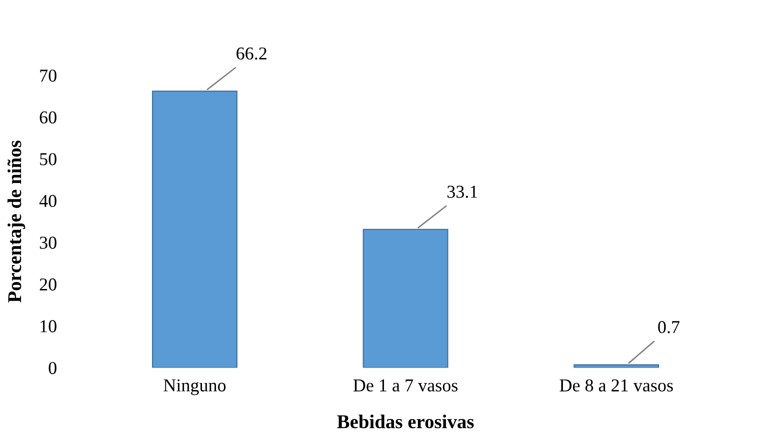 The height and width of the screenshot is (443, 758). Describe the element at coordinates (195, 387) in the screenshot. I see `x-tick-label: Ninguno` at that location.